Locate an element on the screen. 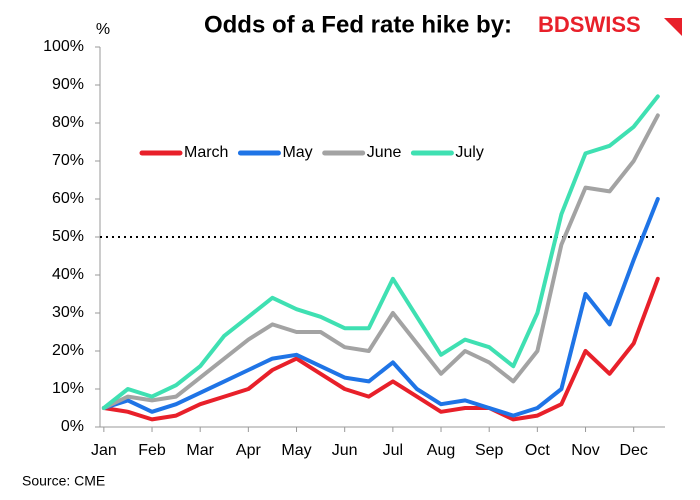 This screenshot has height=500, width=700. legend-label: March is located at coordinates (206, 152).